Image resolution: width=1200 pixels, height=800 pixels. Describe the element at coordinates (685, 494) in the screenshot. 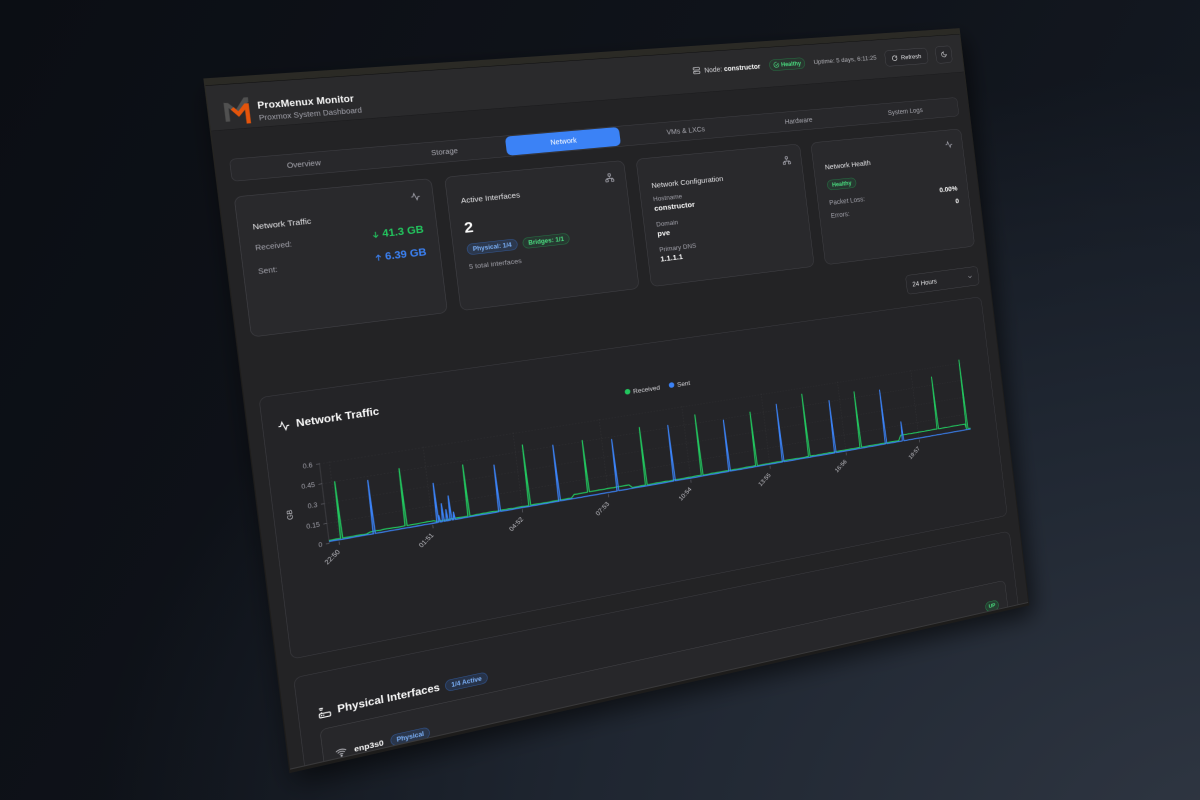

I see `svg-text: 10:54` at that location.